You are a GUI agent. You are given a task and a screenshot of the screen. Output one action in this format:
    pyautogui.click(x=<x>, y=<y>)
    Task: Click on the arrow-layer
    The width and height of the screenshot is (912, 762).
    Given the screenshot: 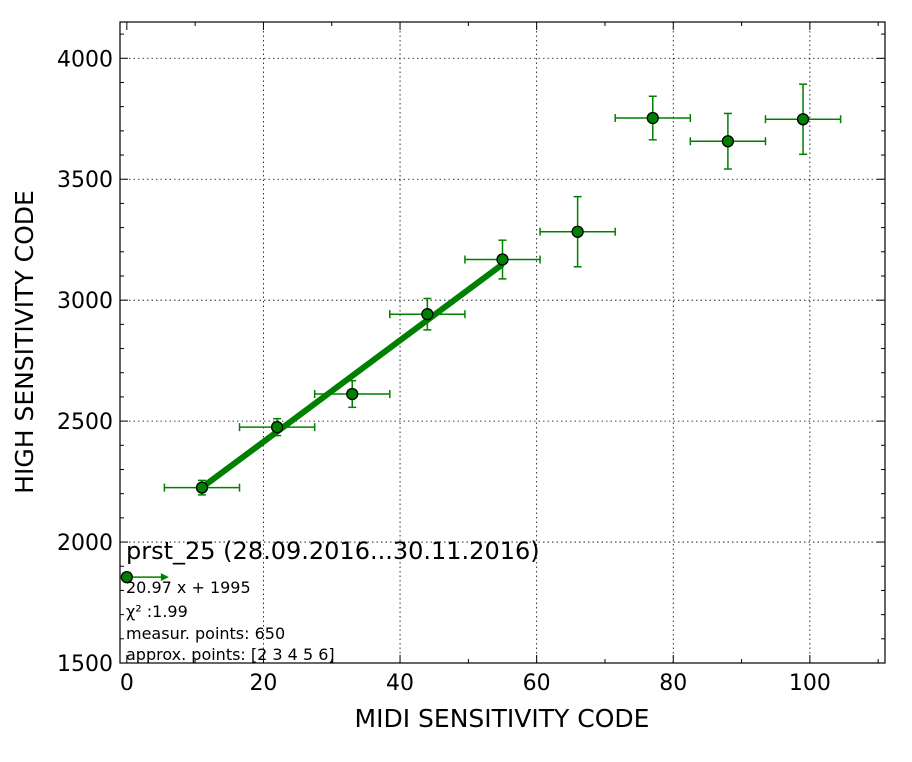 What is the action you would take?
    pyautogui.click(x=150, y=577)
    